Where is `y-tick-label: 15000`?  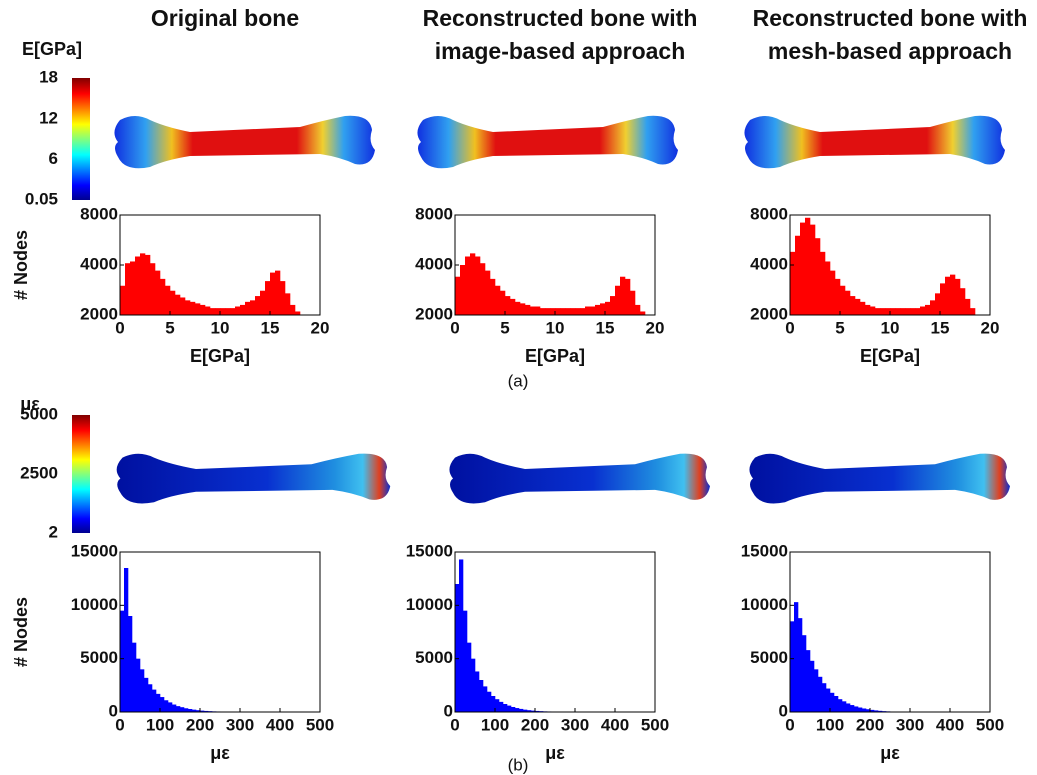 y-tick-label: 15000 is located at coordinates (764, 550).